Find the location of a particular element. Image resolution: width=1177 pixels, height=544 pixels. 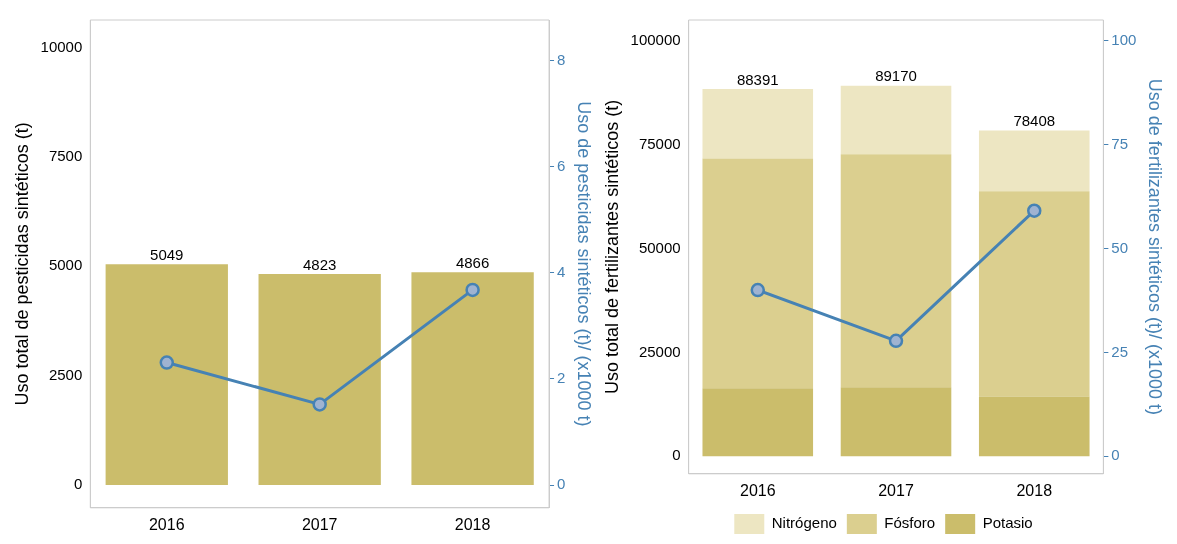

y-tick-label: 5000 is located at coordinates (65, 265).